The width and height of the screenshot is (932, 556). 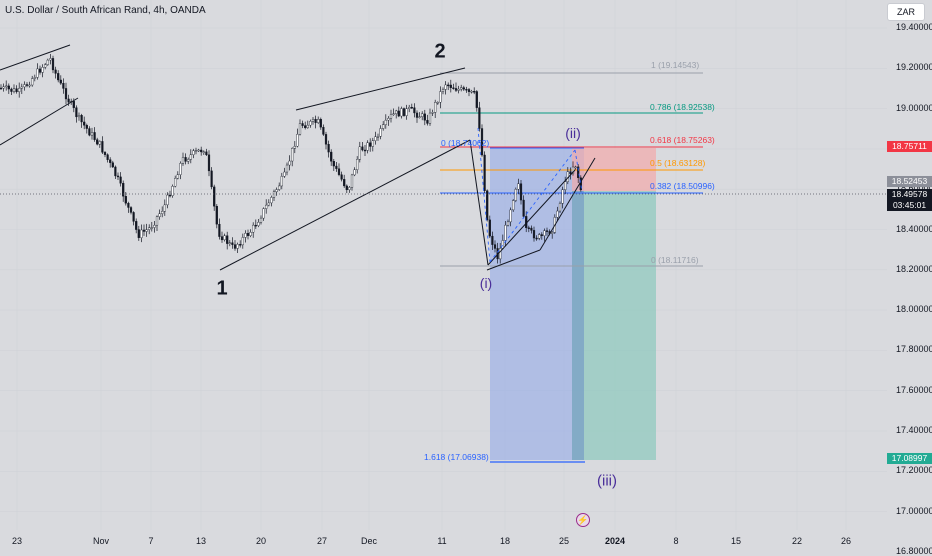 What do you see at coordinates (682, 140) in the screenshot?
I see `fib-level-0618-label: 0.618 (18.75263)` at bounding box center [682, 140].